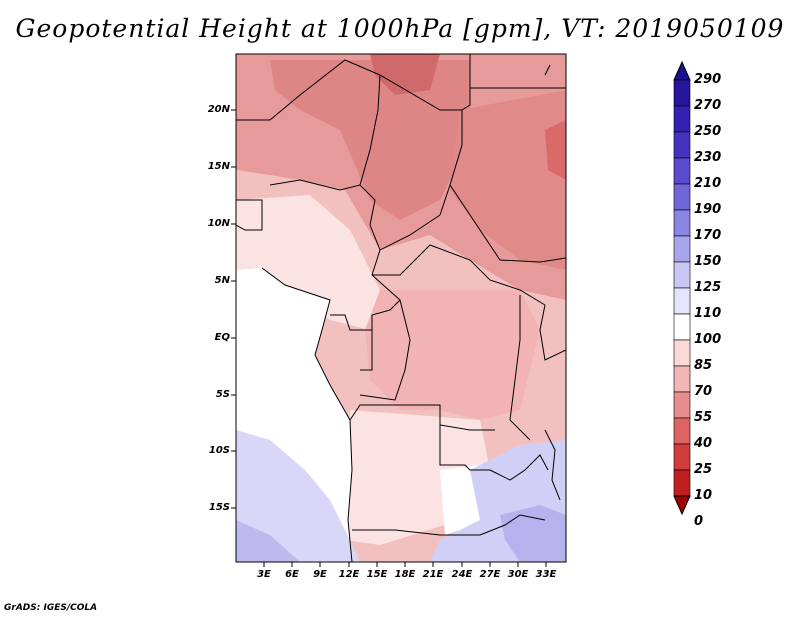 This screenshot has height=618, width=800. What do you see at coordinates (520, 368) in the screenshot?
I see `border-lakes` at bounding box center [520, 368].